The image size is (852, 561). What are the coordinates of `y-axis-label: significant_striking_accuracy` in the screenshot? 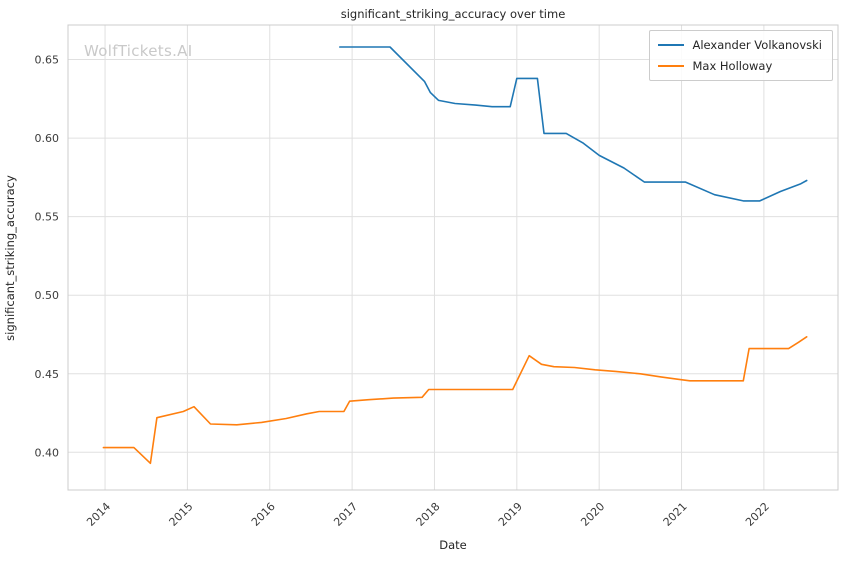 It's located at (10, 258).